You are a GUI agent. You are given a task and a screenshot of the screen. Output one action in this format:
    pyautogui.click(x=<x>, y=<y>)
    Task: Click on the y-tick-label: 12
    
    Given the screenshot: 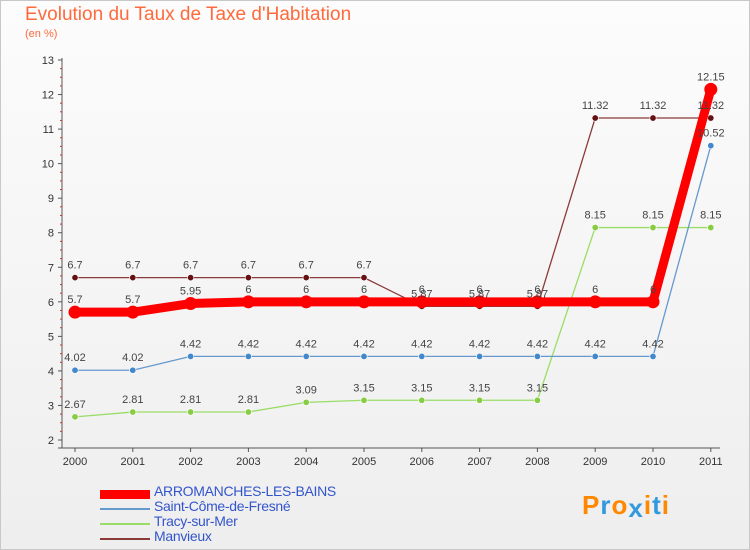 What is the action you would take?
    pyautogui.click(x=48, y=96)
    